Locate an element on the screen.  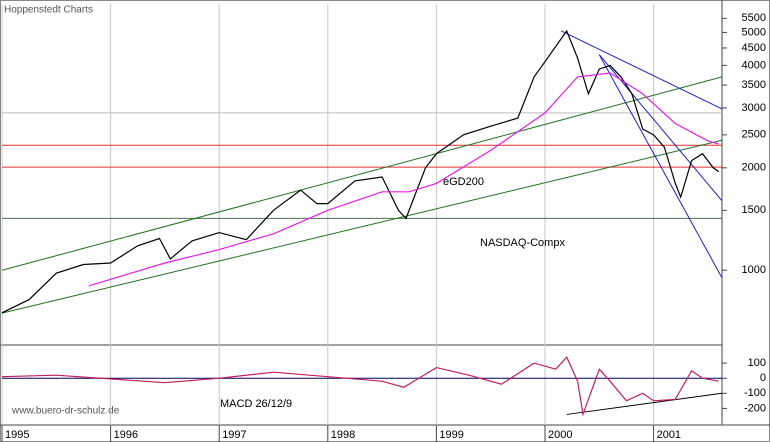
y-tick-label: 4000 is located at coordinates (754, 65).